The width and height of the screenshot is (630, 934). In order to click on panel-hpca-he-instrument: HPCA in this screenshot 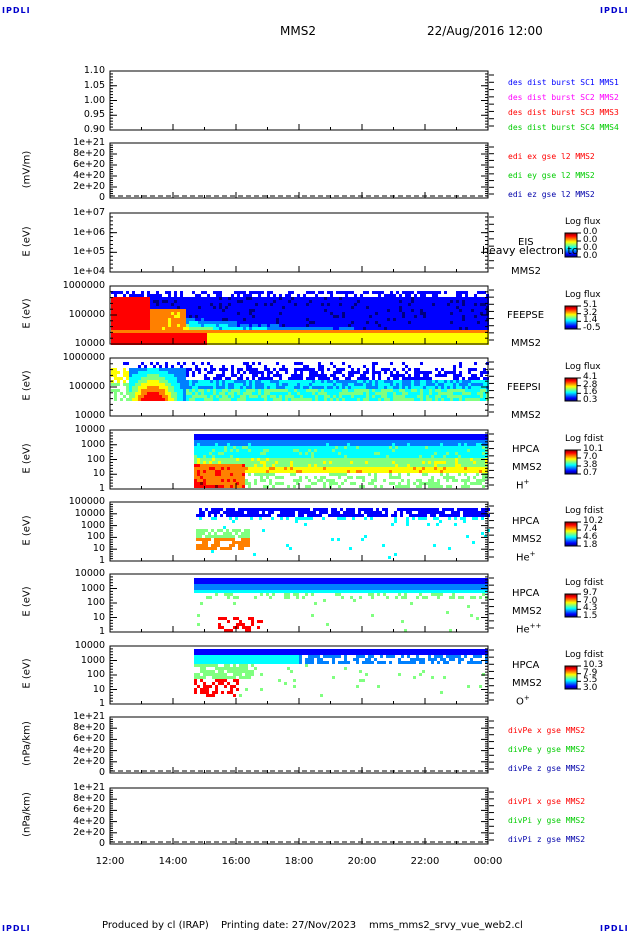, I will do `click(526, 521)`.